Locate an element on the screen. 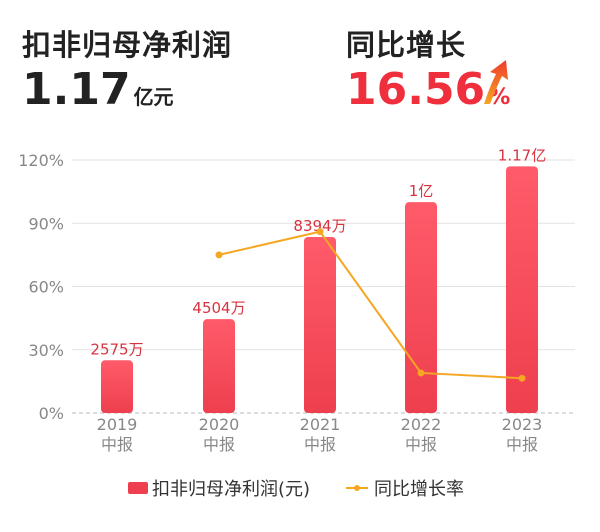  profit-label: 扣非归母净利润 is located at coordinates (127, 45).